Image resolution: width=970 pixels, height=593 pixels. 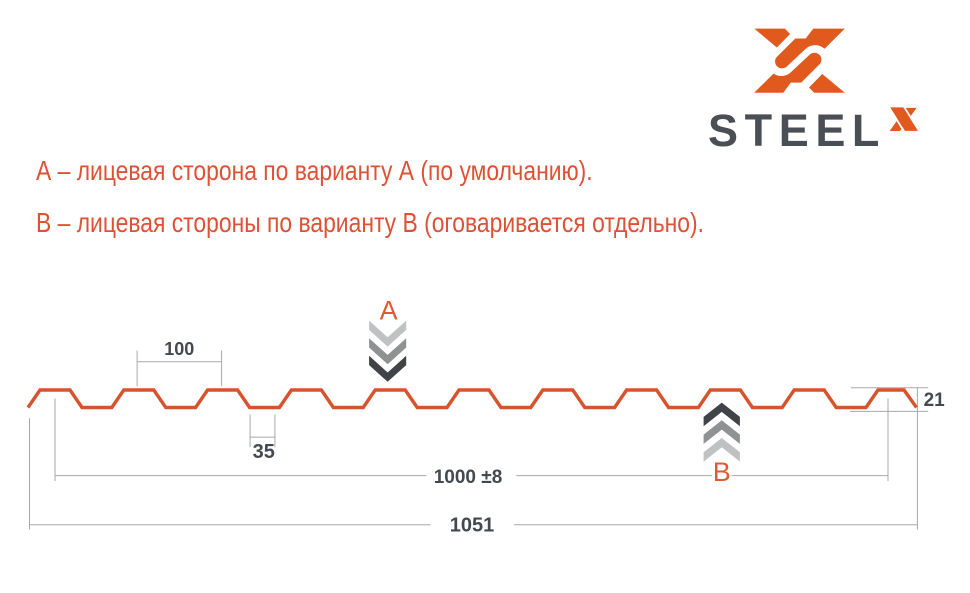 What do you see at coordinates (472, 526) in the screenshot?
I see `svg-text: 1051` at bounding box center [472, 526].